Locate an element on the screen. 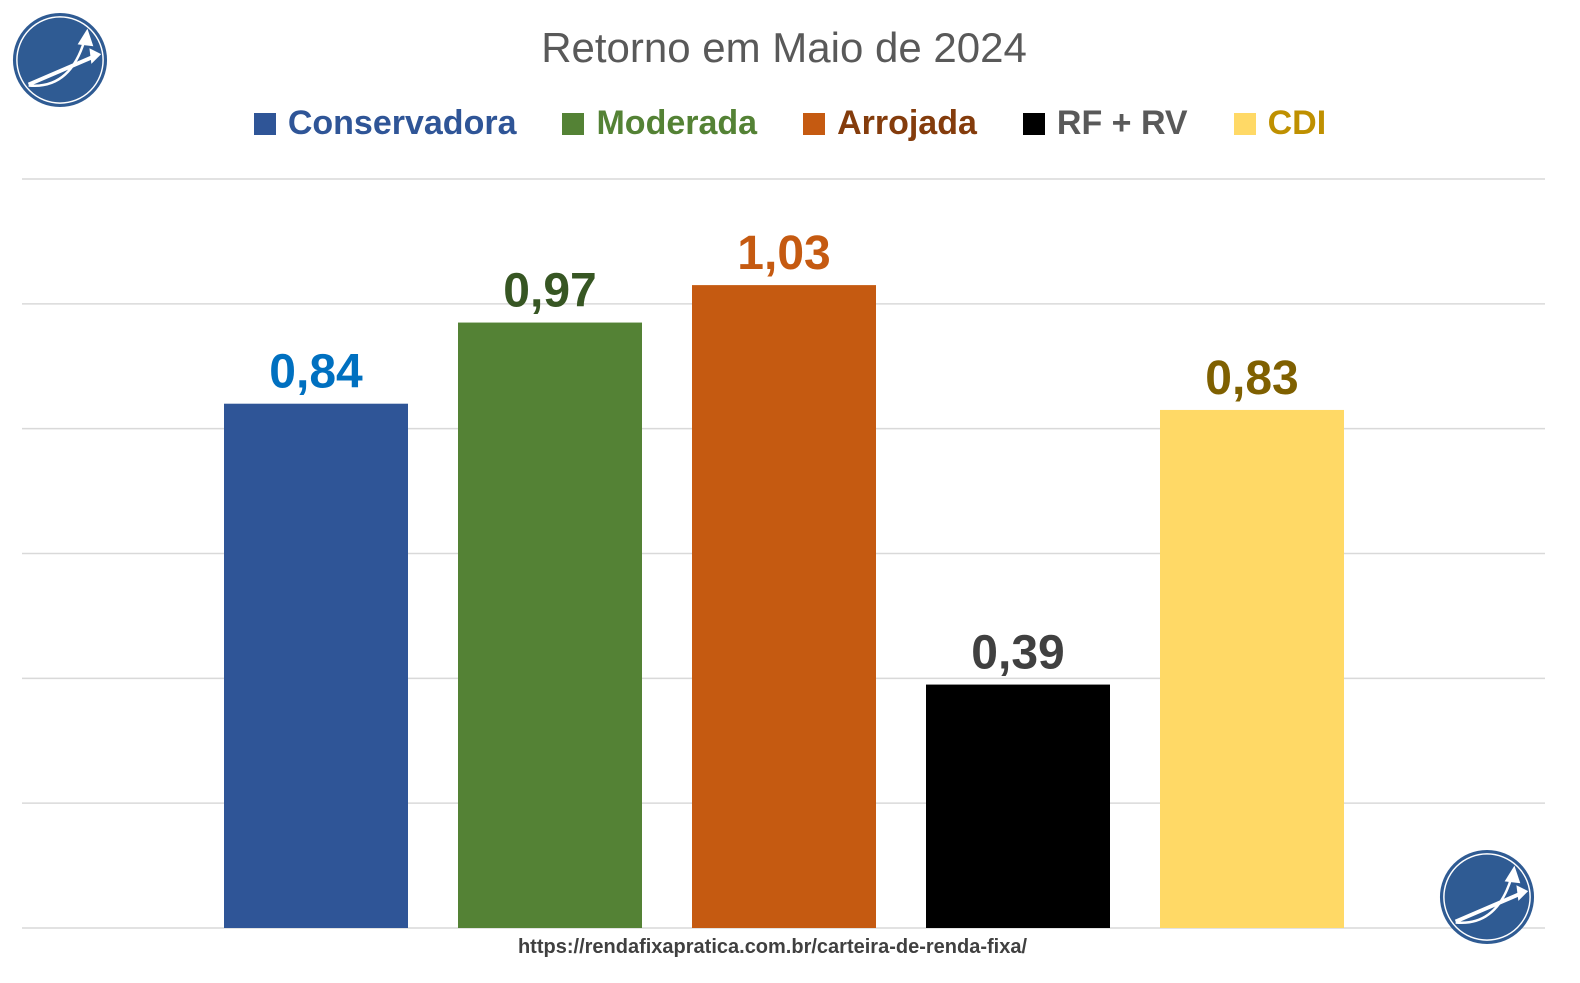 The width and height of the screenshot is (1580, 983). legend-item: Conservadora is located at coordinates (385, 123).